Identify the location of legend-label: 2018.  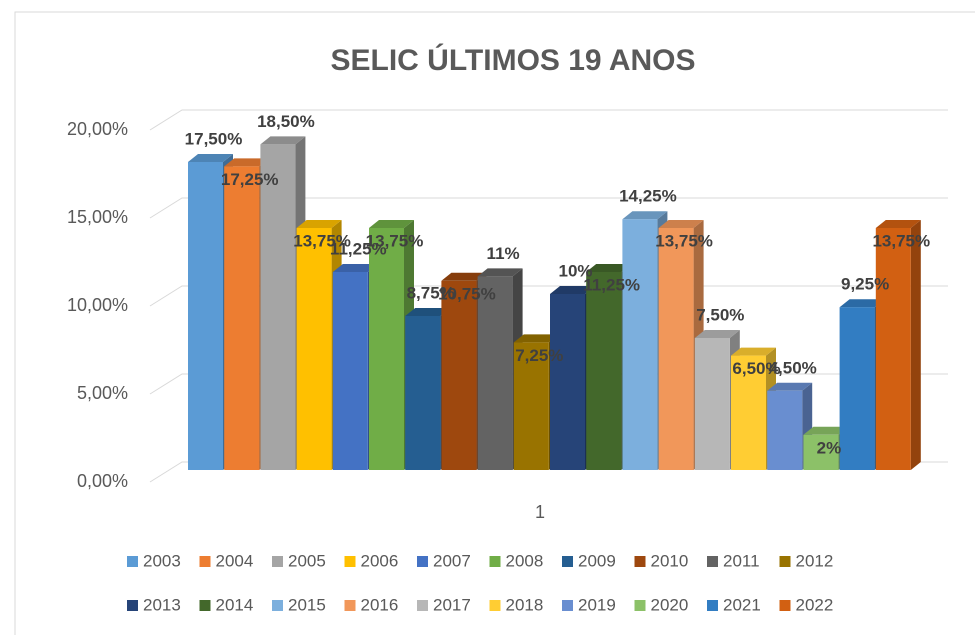
(525, 604).